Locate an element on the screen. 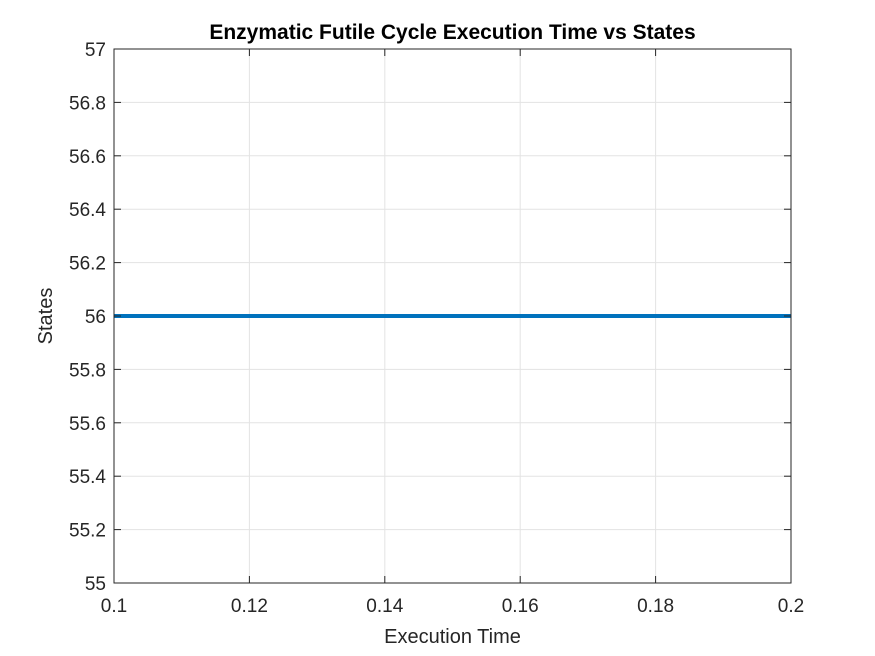 The image size is (875, 656). y-axis-title: States is located at coordinates (46, 316).